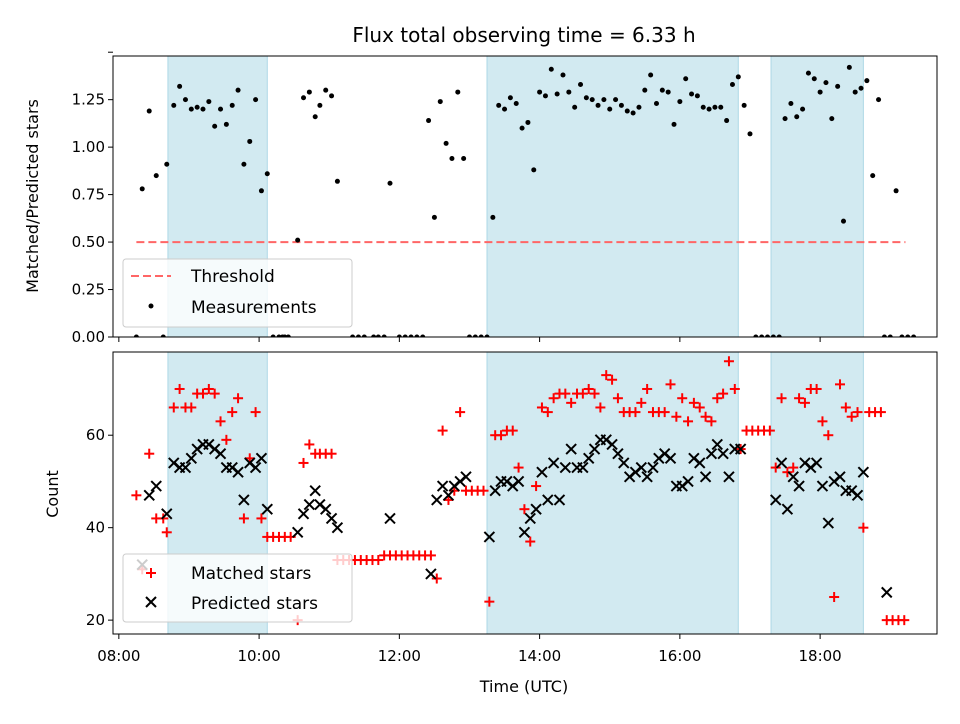 The image size is (960, 724). I want to click on top-ytick-label: 0.25, so click(88, 290).